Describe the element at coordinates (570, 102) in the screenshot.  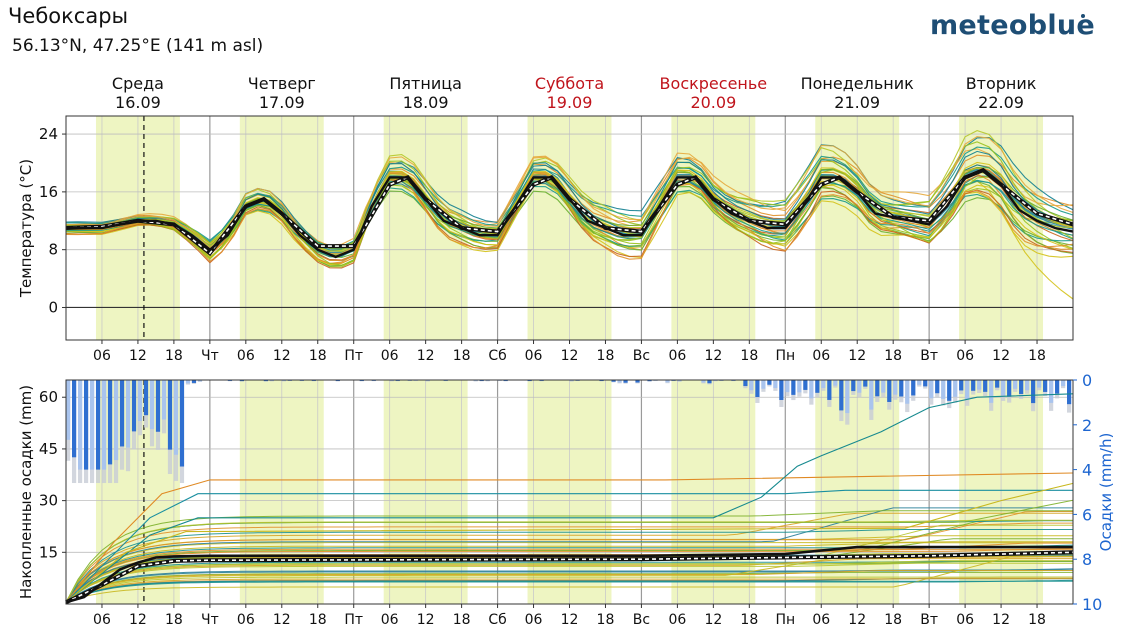
I see `day-date-label: 19.09` at that location.